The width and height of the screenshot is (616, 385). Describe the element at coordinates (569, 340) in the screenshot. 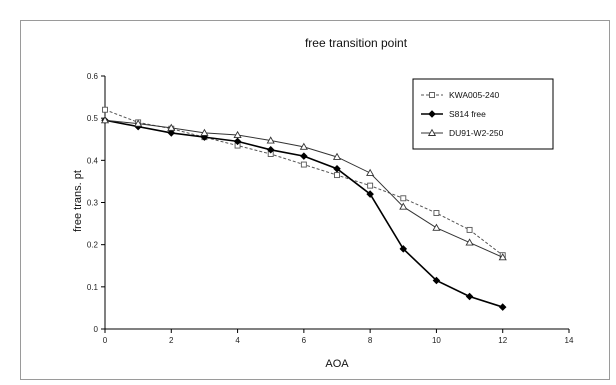

I see `x-tick-label: 14` at that location.